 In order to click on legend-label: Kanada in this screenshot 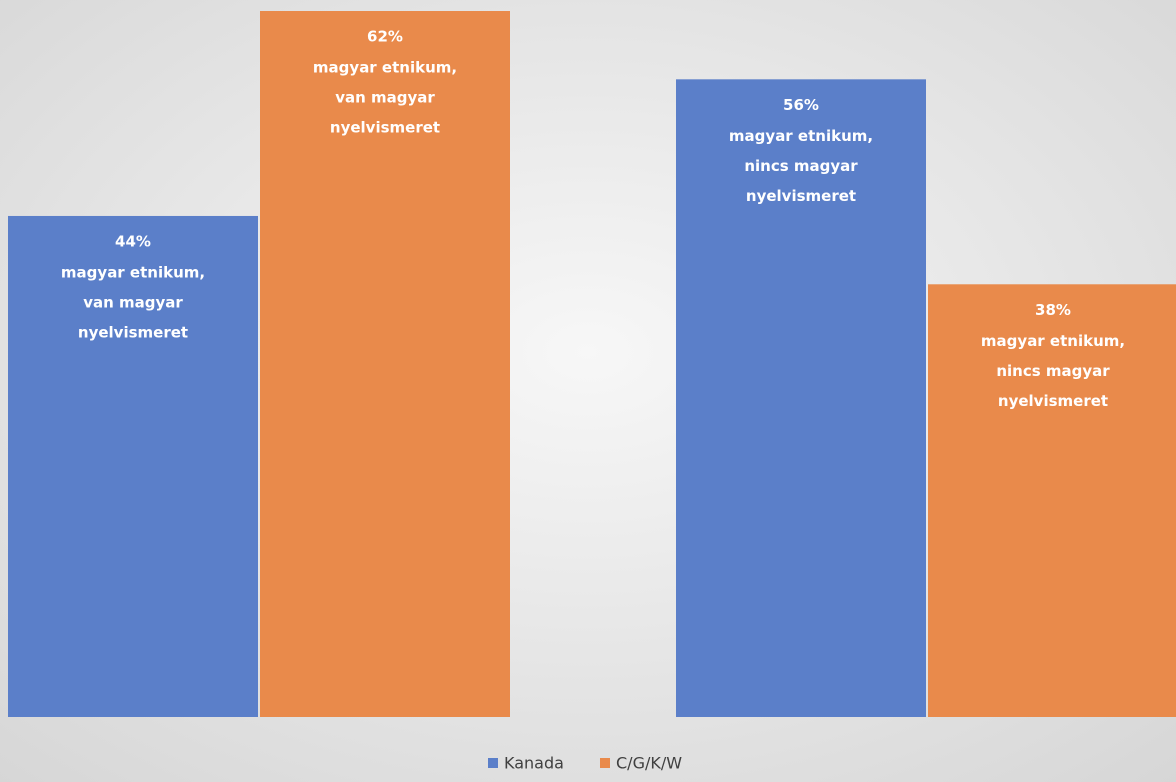, I will do `click(534, 763)`.